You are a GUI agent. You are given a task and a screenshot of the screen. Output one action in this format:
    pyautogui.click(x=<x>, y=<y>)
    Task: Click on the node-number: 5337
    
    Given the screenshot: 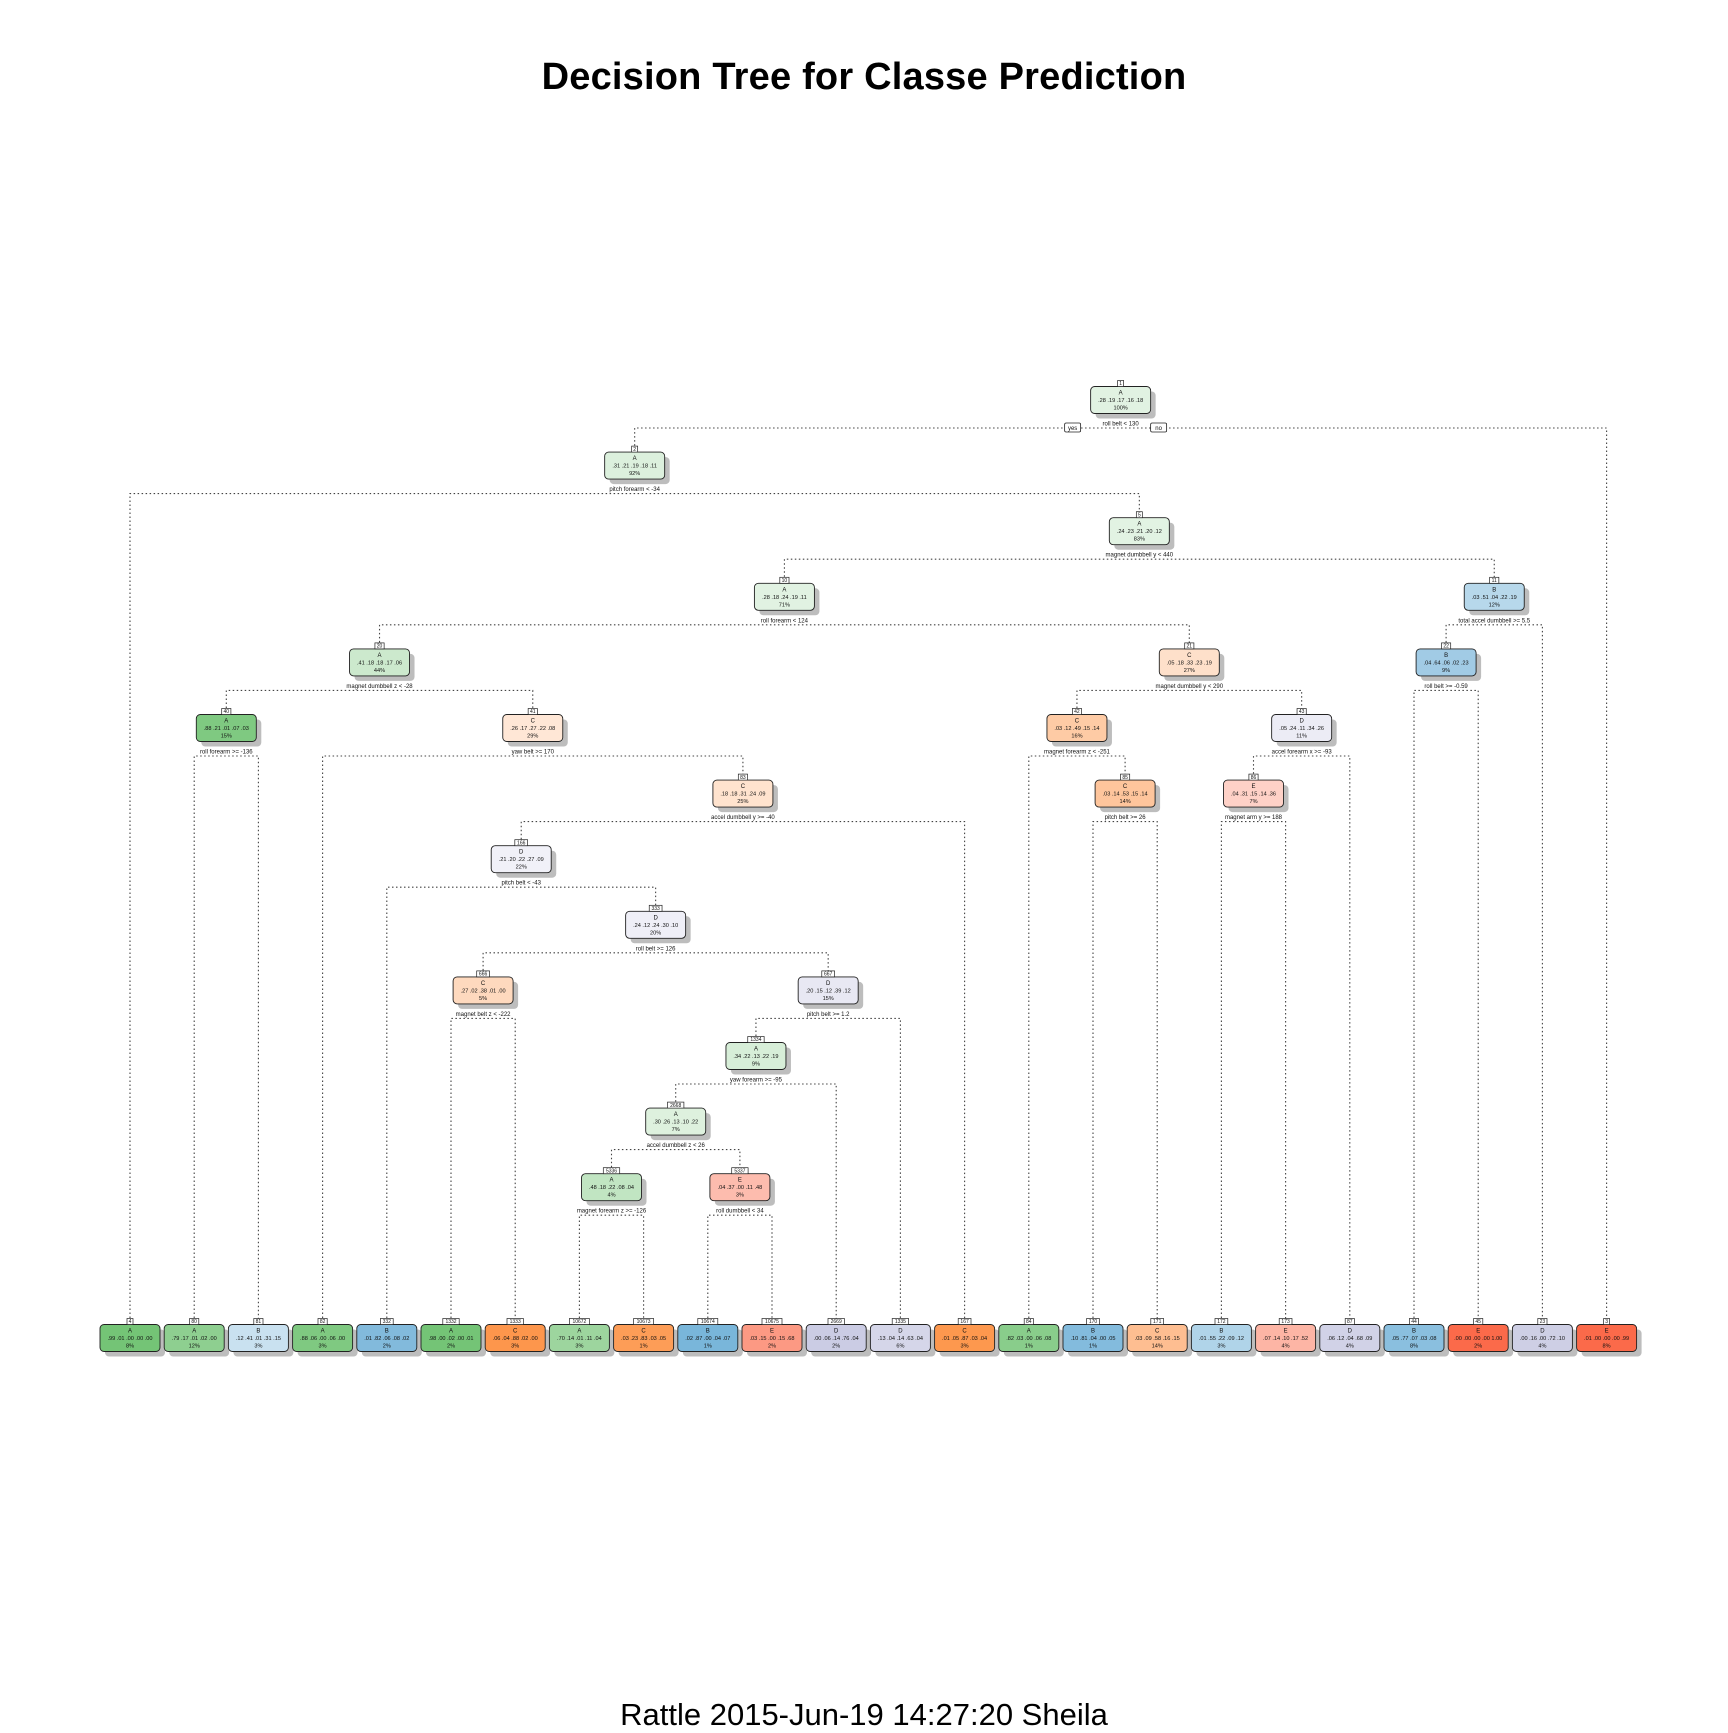 What is the action you would take?
    pyautogui.click(x=739, y=1171)
    